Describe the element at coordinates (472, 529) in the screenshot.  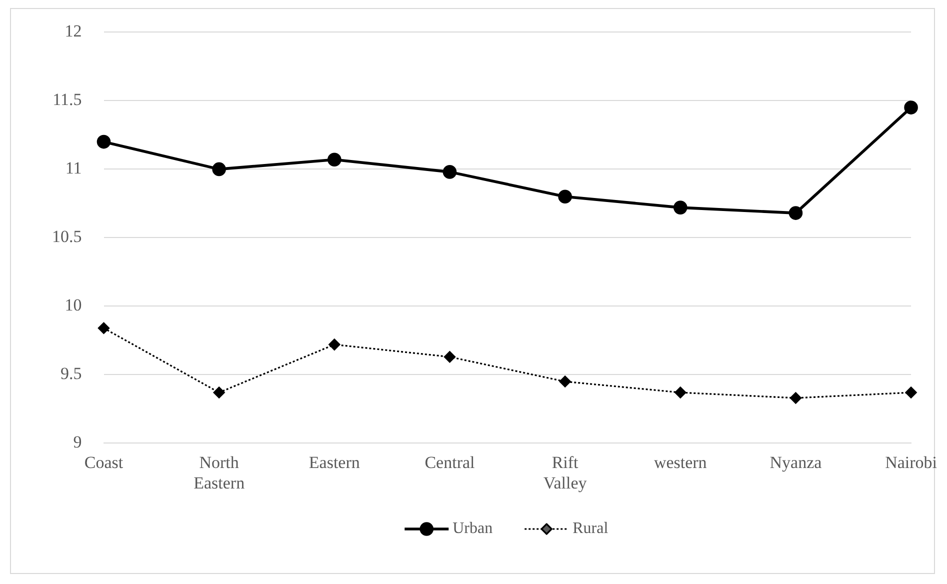
I see `legend-label: Urban` at that location.